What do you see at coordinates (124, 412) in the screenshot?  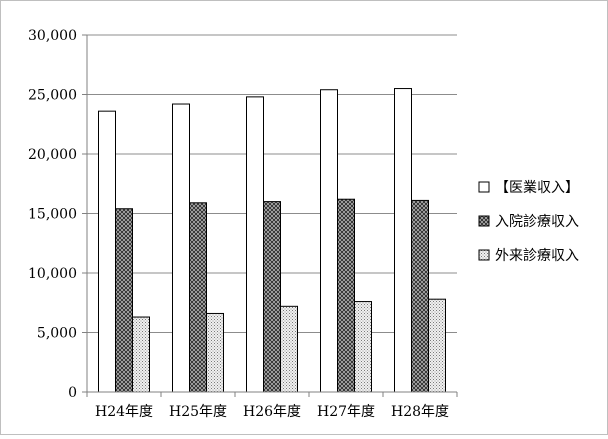 I see `x-tick-label: H24年度` at bounding box center [124, 412].